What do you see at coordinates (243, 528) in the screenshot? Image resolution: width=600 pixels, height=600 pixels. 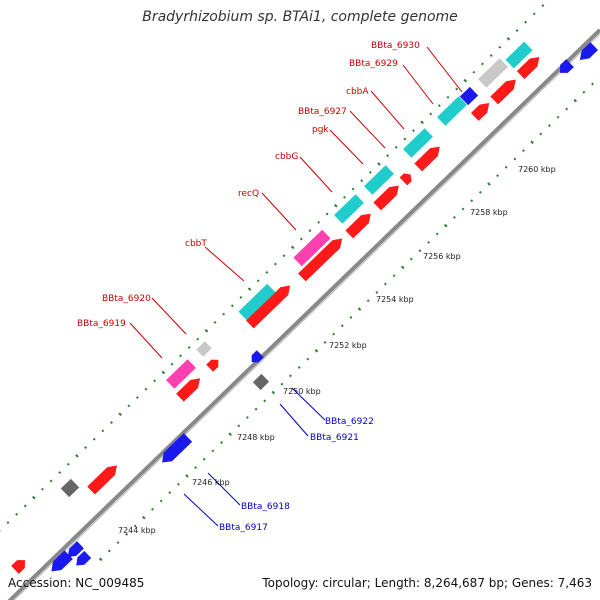 I see `gene-label-bbta-6917: BBta_6917` at bounding box center [243, 528].